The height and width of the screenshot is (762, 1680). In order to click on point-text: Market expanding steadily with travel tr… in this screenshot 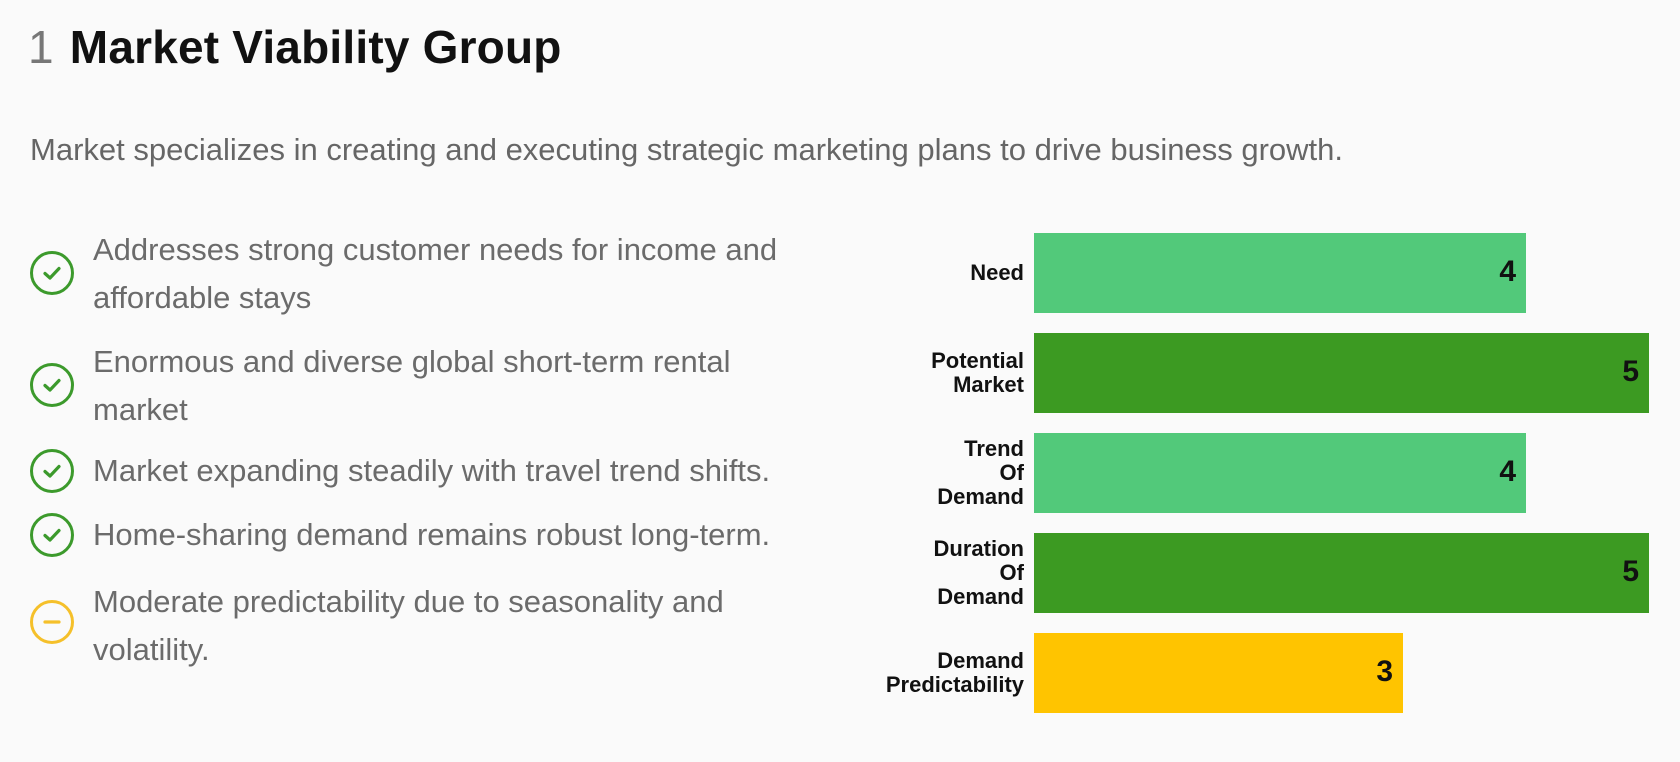, I will do `click(432, 470)`.